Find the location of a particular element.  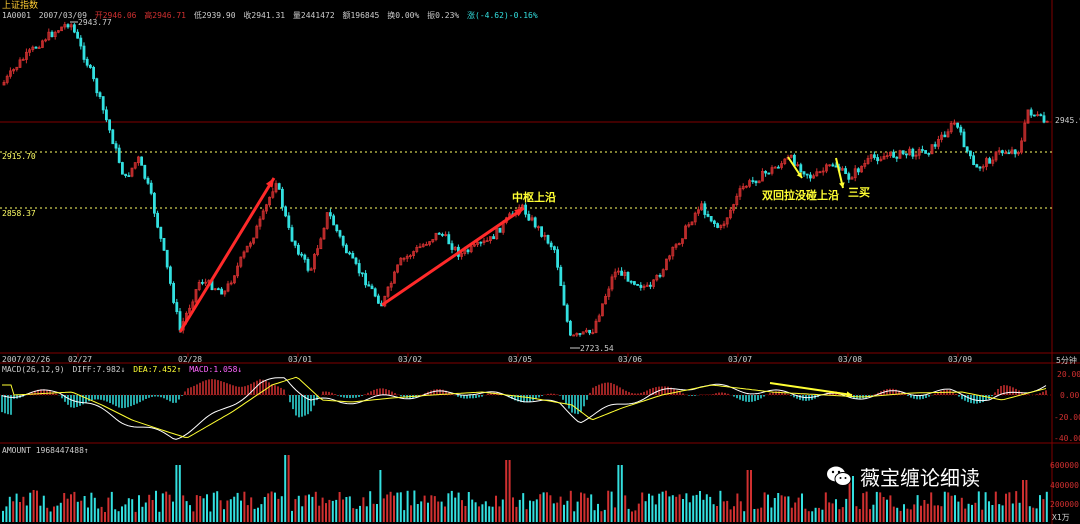

macd-dea-line is located at coordinates (524, 407).